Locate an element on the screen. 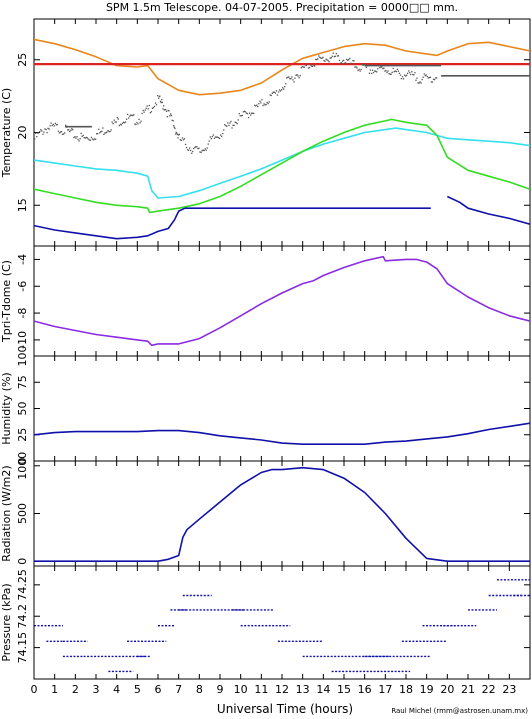 The width and height of the screenshot is (532, 719). x-tick-label: 11 is located at coordinates (261, 689).